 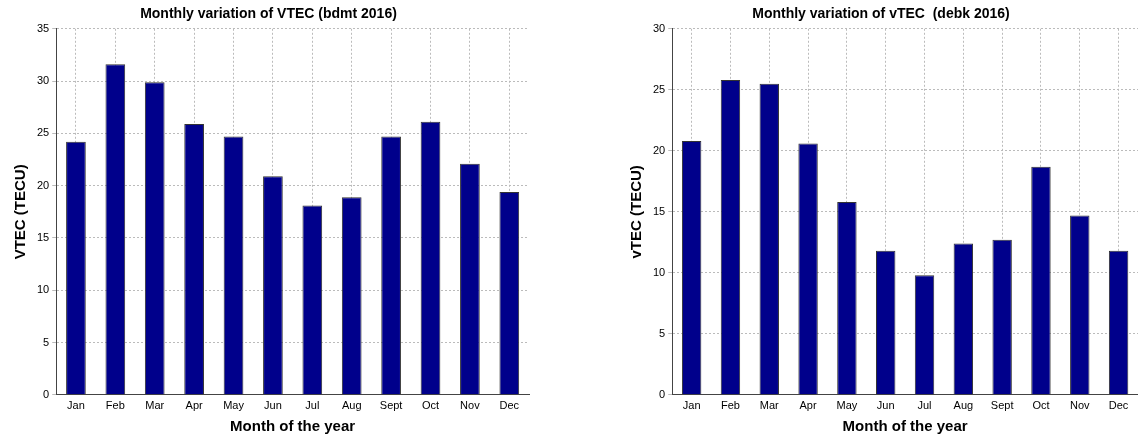 What do you see at coordinates (636, 212) in the screenshot?
I see `y-axis-title: vTEC (TECU)` at bounding box center [636, 212].